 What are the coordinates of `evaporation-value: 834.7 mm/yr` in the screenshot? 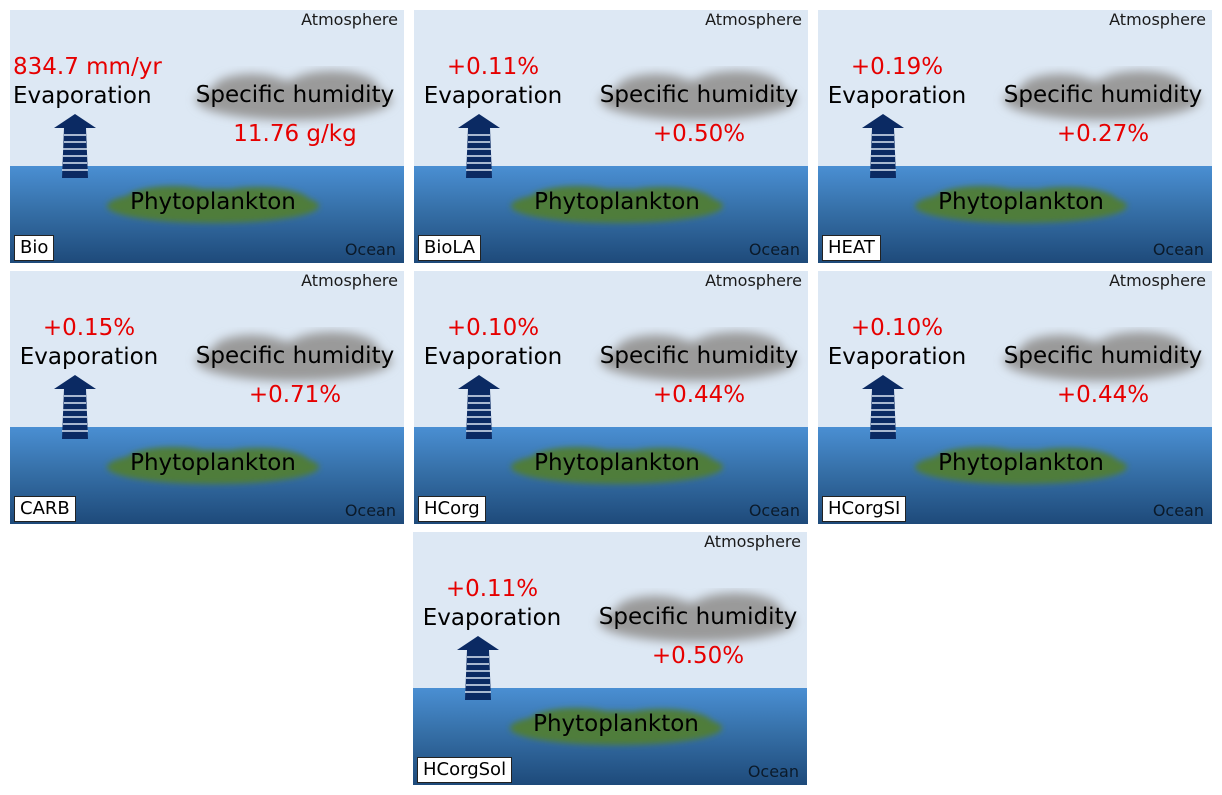 It's located at (87, 67).